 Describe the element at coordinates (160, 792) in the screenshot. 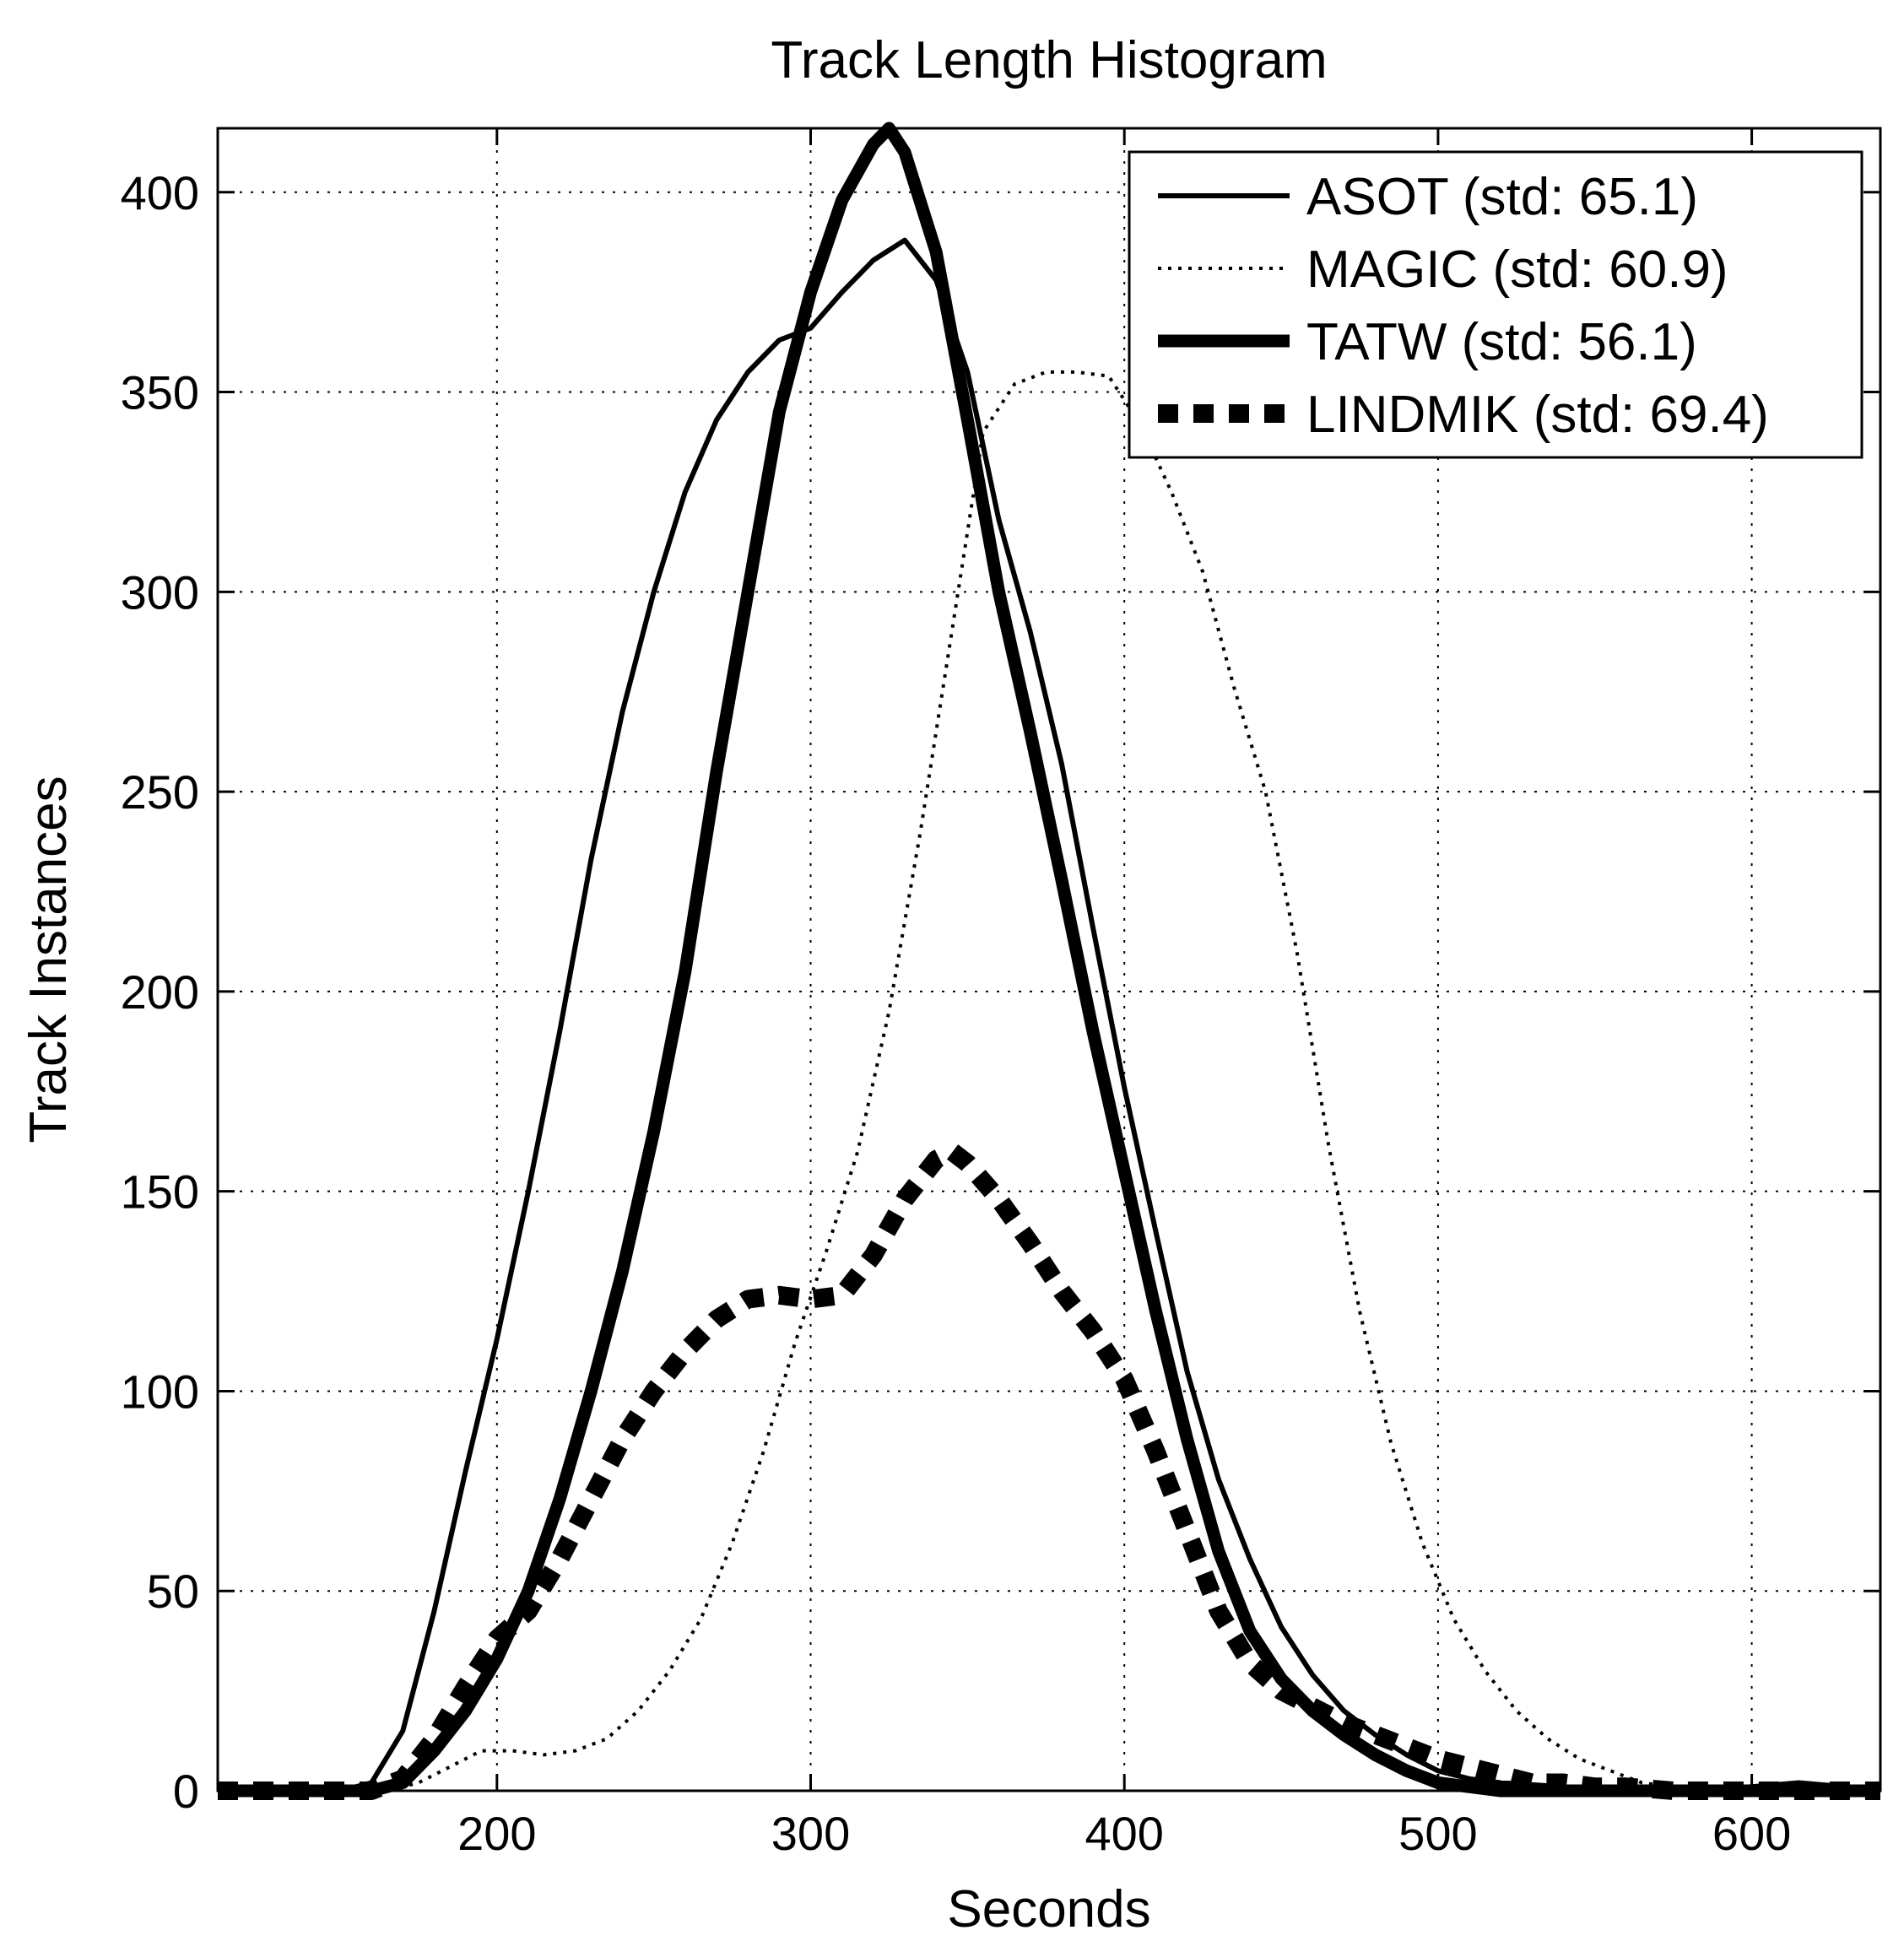

I see `y-tick-label: 250` at that location.